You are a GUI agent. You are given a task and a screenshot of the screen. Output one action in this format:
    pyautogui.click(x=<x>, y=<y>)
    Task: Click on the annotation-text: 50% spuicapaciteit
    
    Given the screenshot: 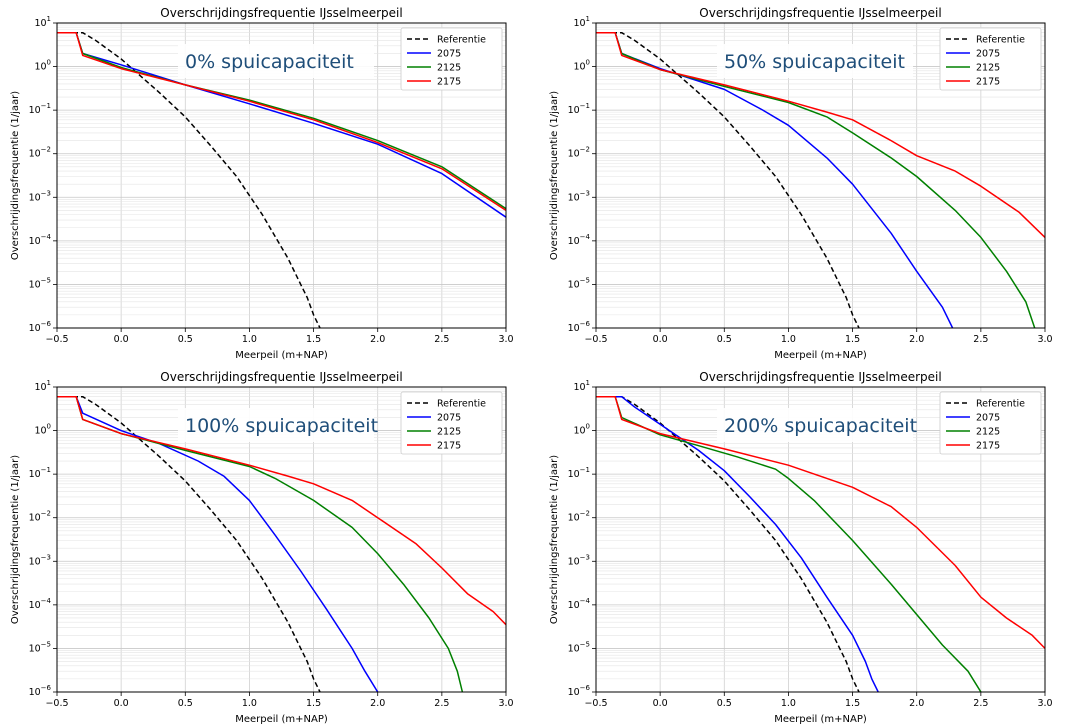 What is the action you would take?
    pyautogui.click(x=814, y=62)
    